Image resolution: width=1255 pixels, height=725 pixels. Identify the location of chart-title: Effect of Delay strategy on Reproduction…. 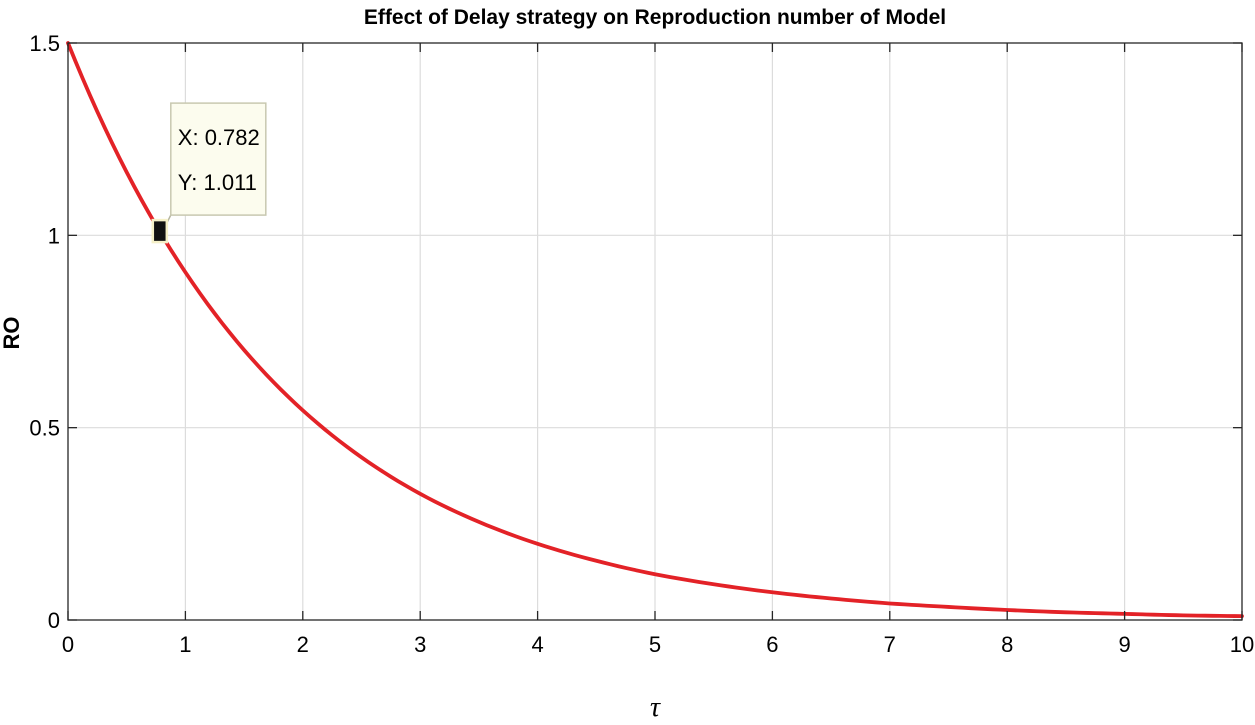
(655, 17).